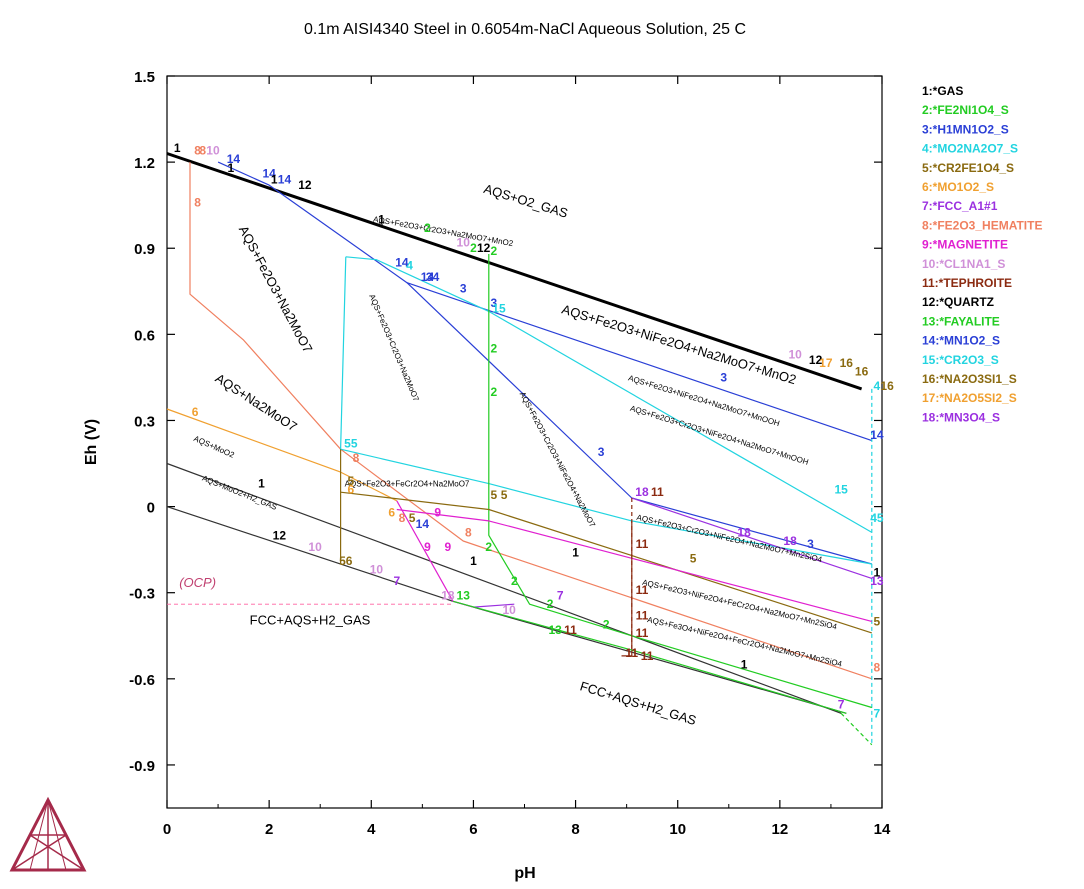 This screenshot has width=1084, height=889. I want to click on line-id-label: 15, so click(841, 489).